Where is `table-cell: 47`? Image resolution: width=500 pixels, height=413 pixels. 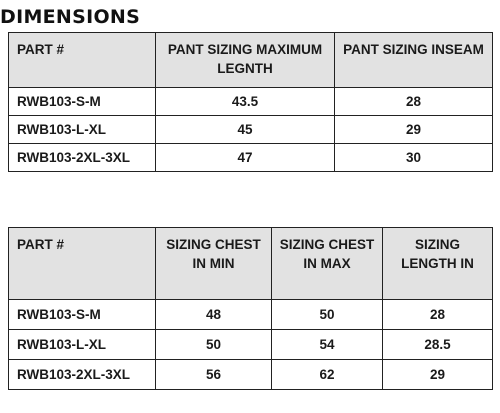
table-cell: 47 is located at coordinates (245, 157).